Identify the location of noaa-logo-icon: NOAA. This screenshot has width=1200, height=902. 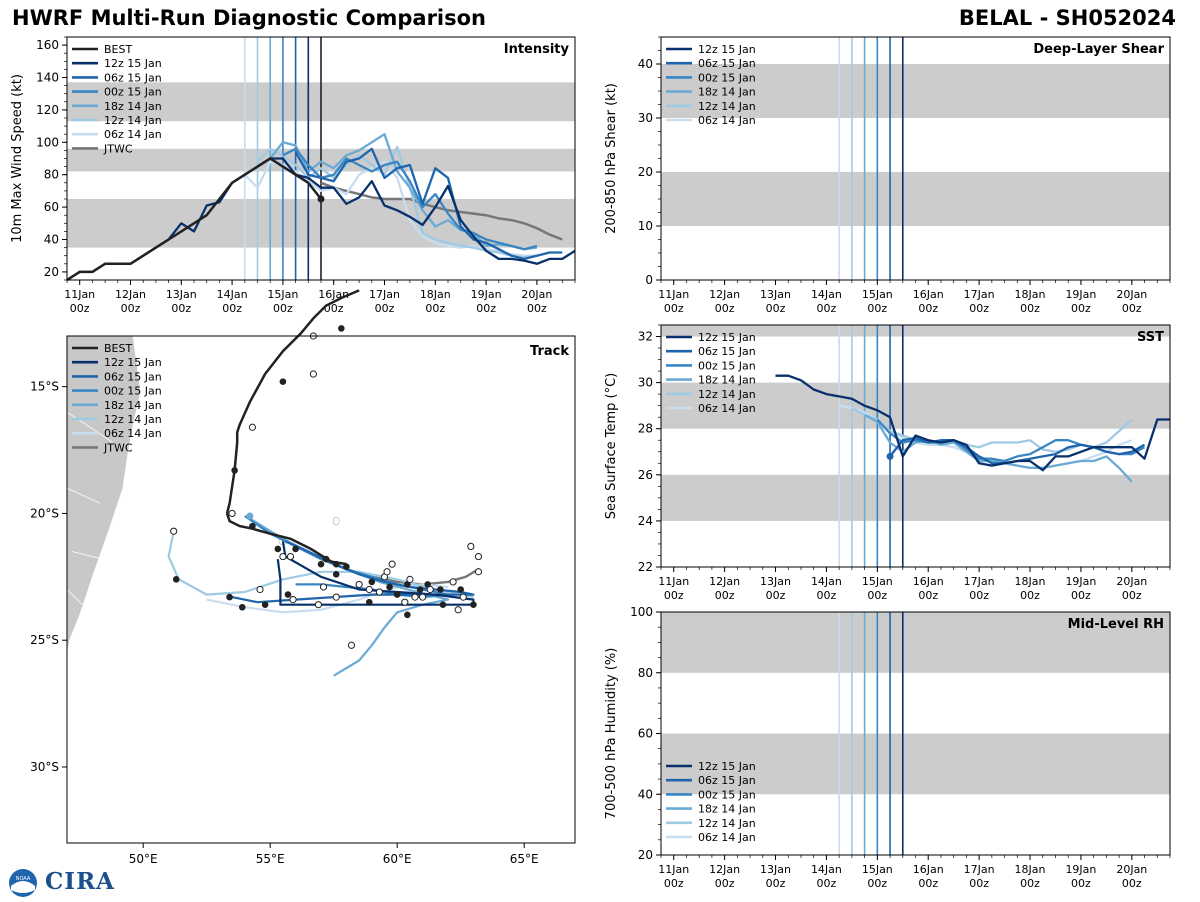
(23, 883).